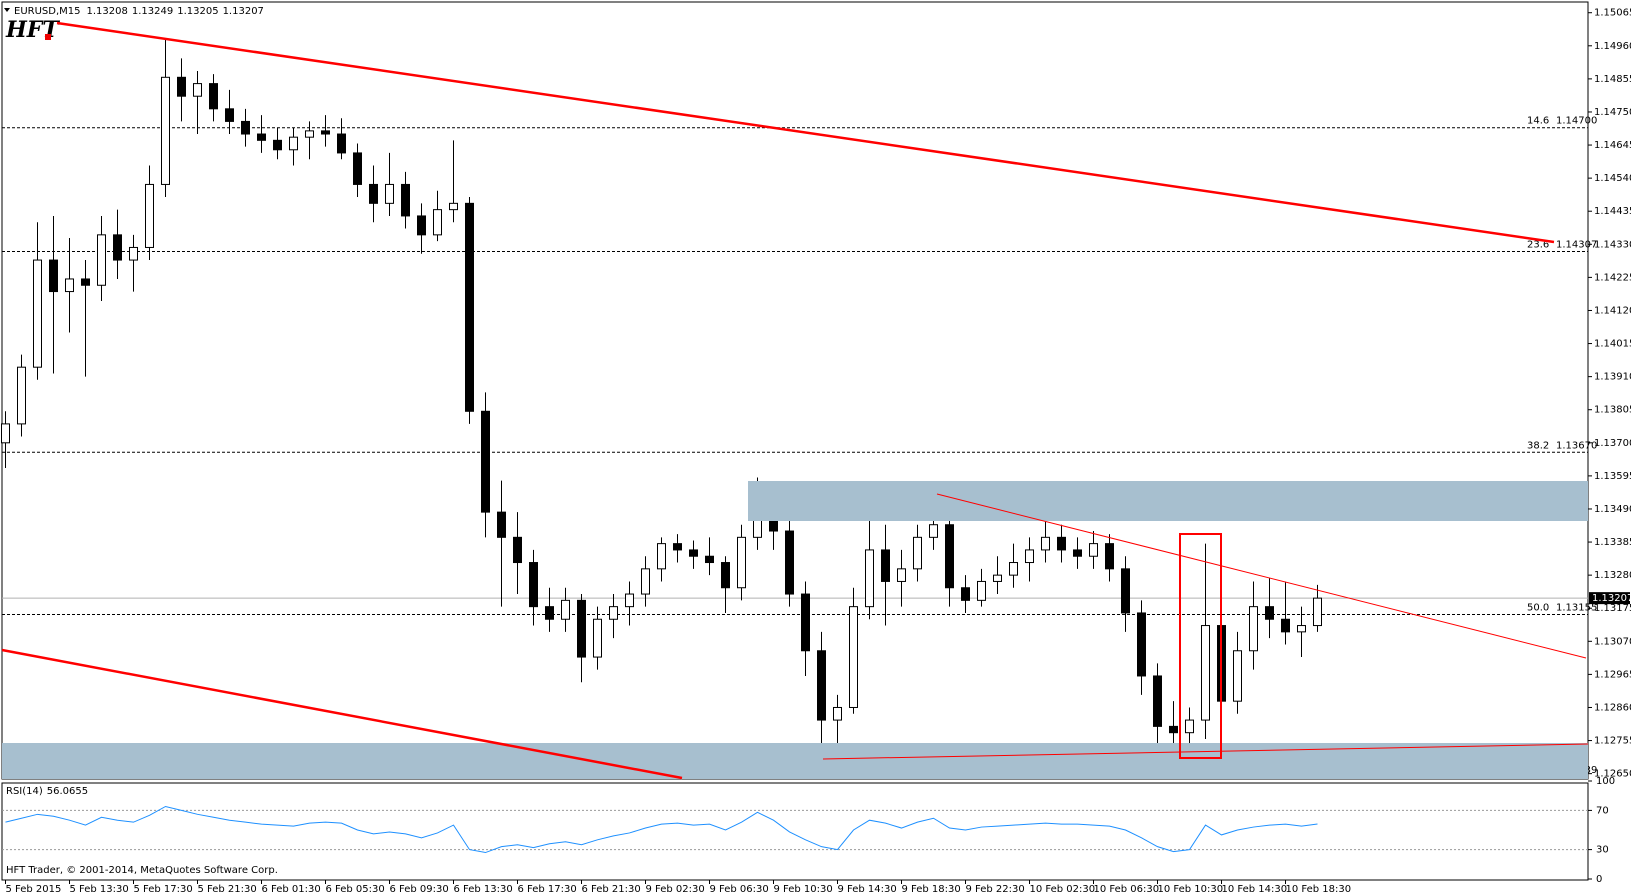 Image resolution: width=1631 pixels, height=896 pixels. What do you see at coordinates (611, 889) in the screenshot?
I see `x-tick-label: 6 Feb 21:30` at bounding box center [611, 889].